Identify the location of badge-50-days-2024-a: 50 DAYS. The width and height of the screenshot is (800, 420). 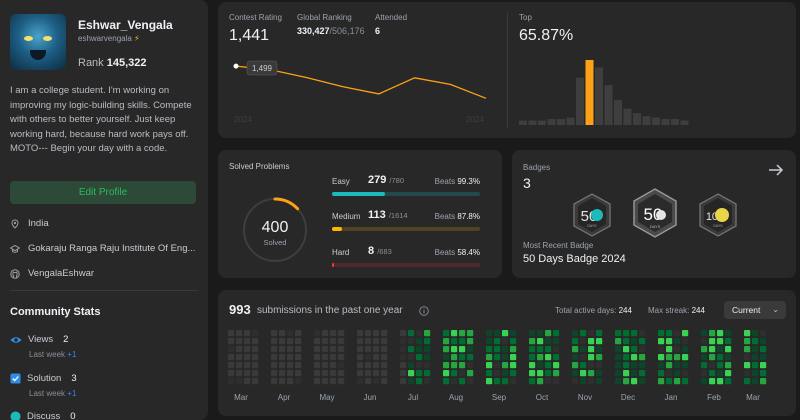
(592, 215).